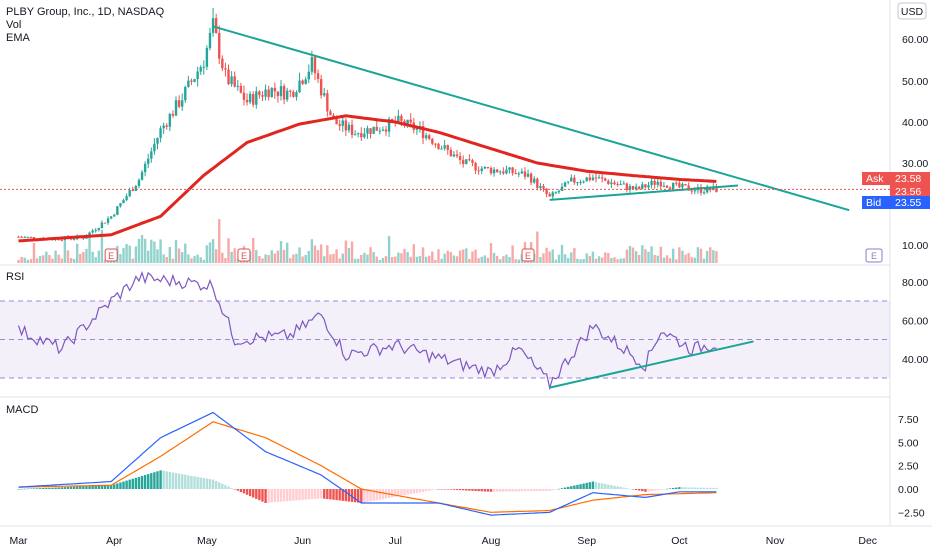 This screenshot has width=932, height=555. I want to click on macd-tick-label: 0.00, so click(908, 490).